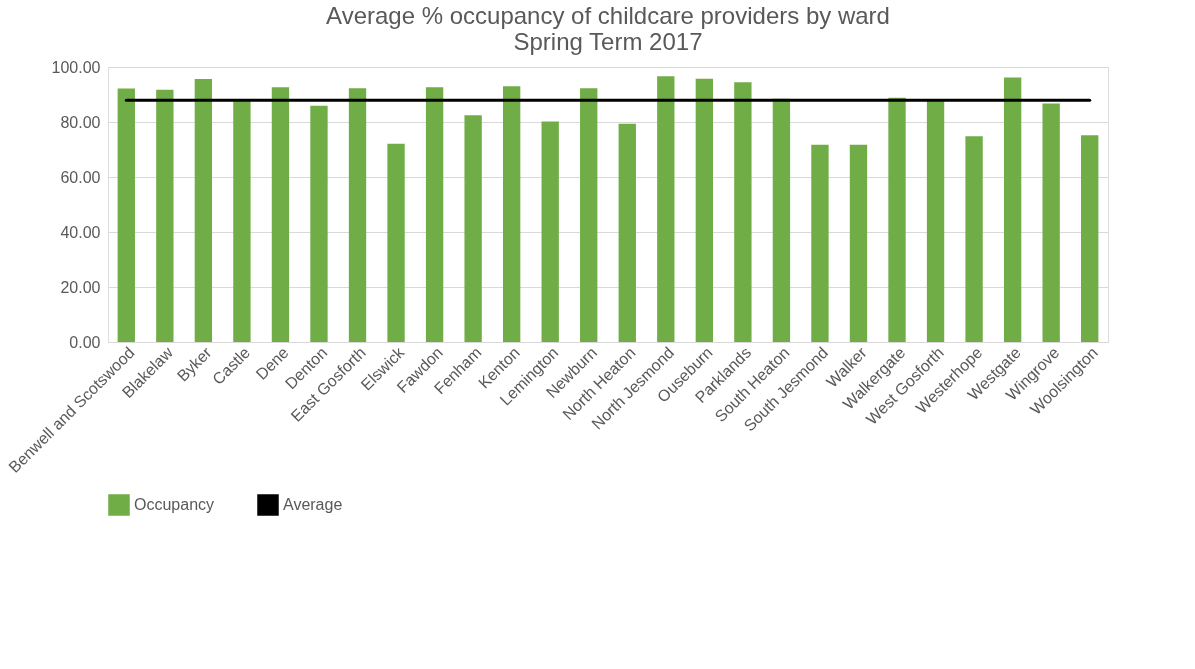 Image resolution: width=1195 pixels, height=669 pixels. Describe the element at coordinates (174, 504) in the screenshot. I see `legend-label: Occupancy` at that location.